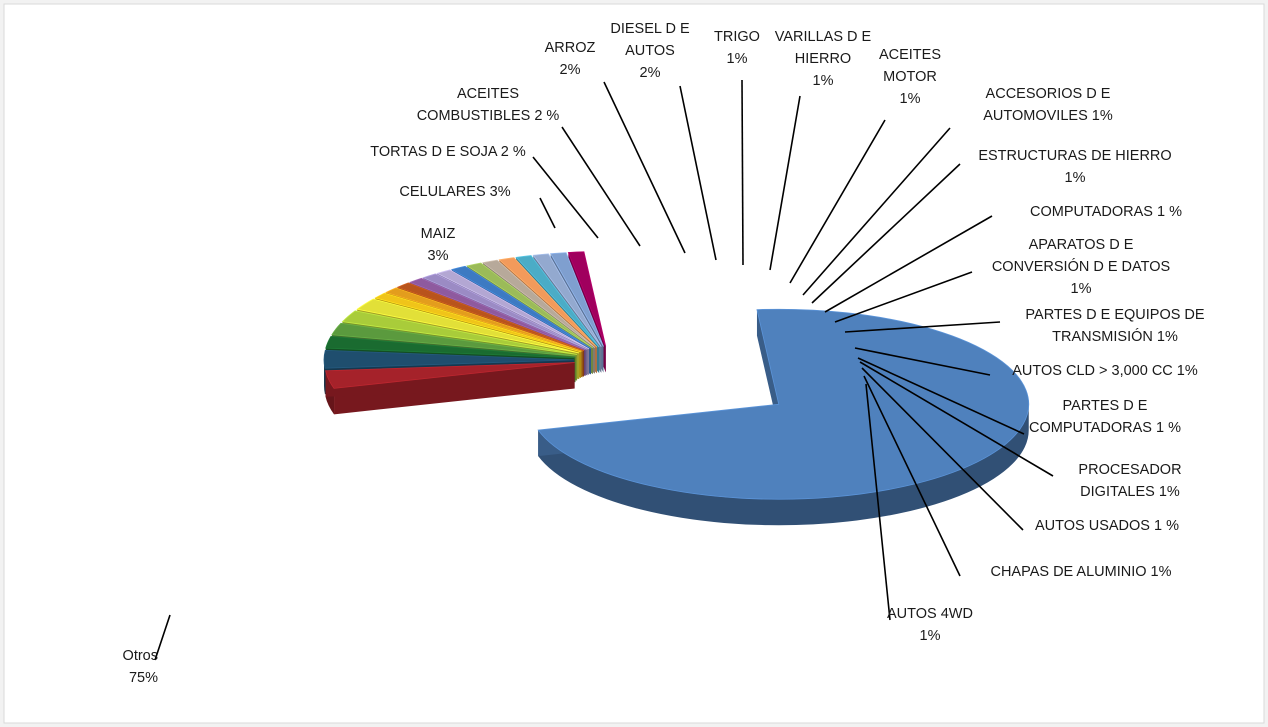  Describe the element at coordinates (903, 297) in the screenshot. I see `leader-aparatos` at that location.